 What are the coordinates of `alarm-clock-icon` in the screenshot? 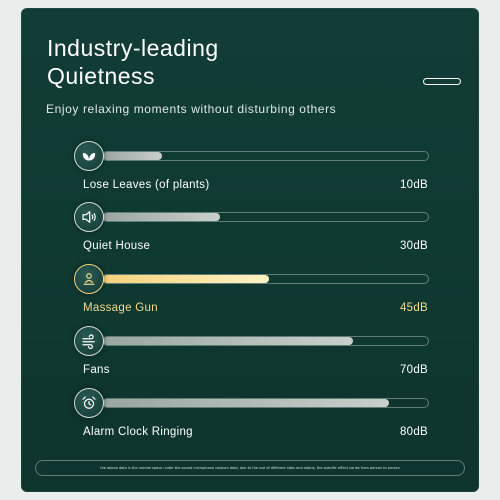 It's located at (89, 403).